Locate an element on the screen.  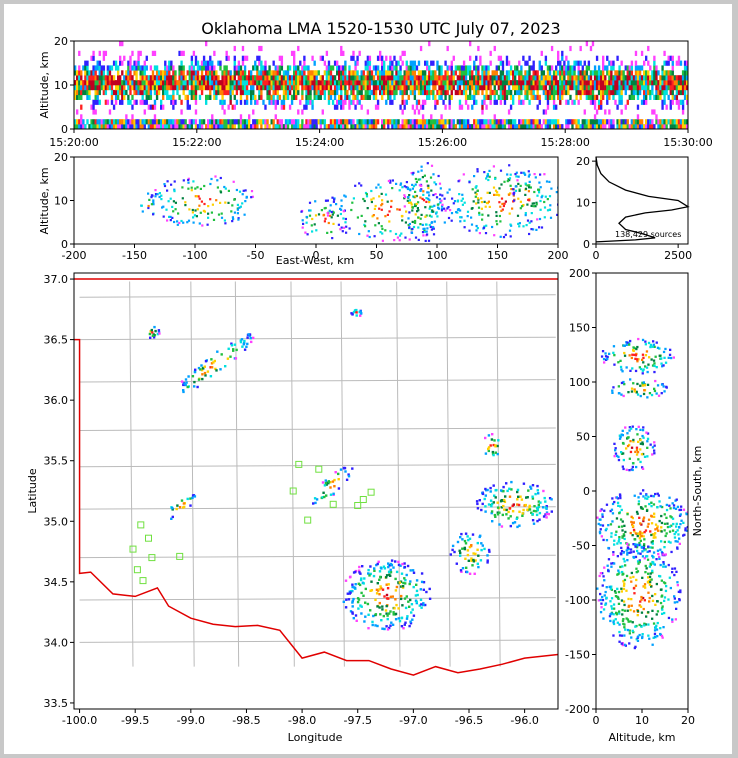
histogram-ytick-label: 20 is located at coordinates (583, 161).